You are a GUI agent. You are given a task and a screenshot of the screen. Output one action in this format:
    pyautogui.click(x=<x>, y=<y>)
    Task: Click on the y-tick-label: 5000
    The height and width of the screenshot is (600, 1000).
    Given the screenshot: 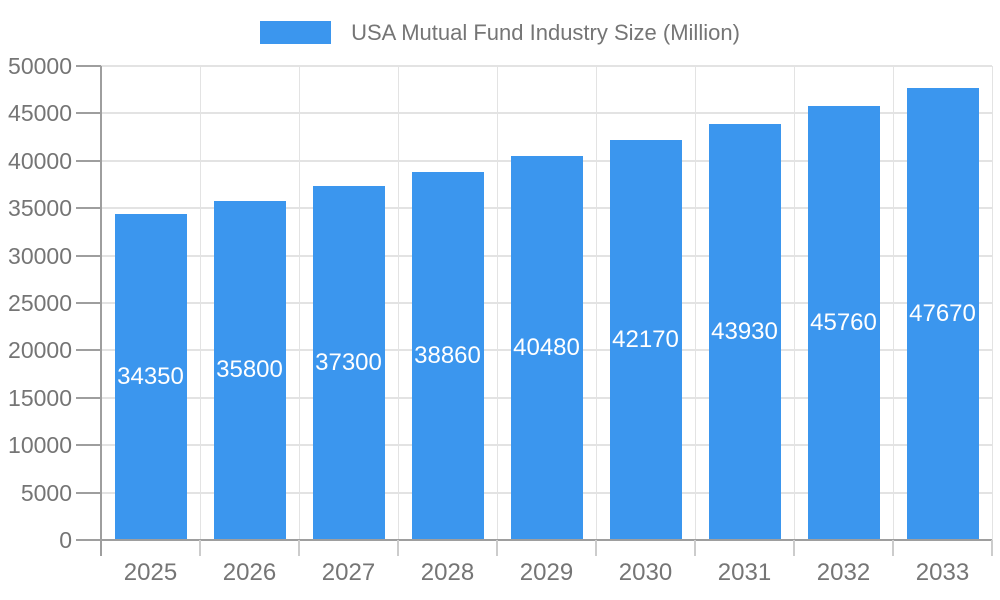 What is the action you would take?
    pyautogui.click(x=46, y=492)
    